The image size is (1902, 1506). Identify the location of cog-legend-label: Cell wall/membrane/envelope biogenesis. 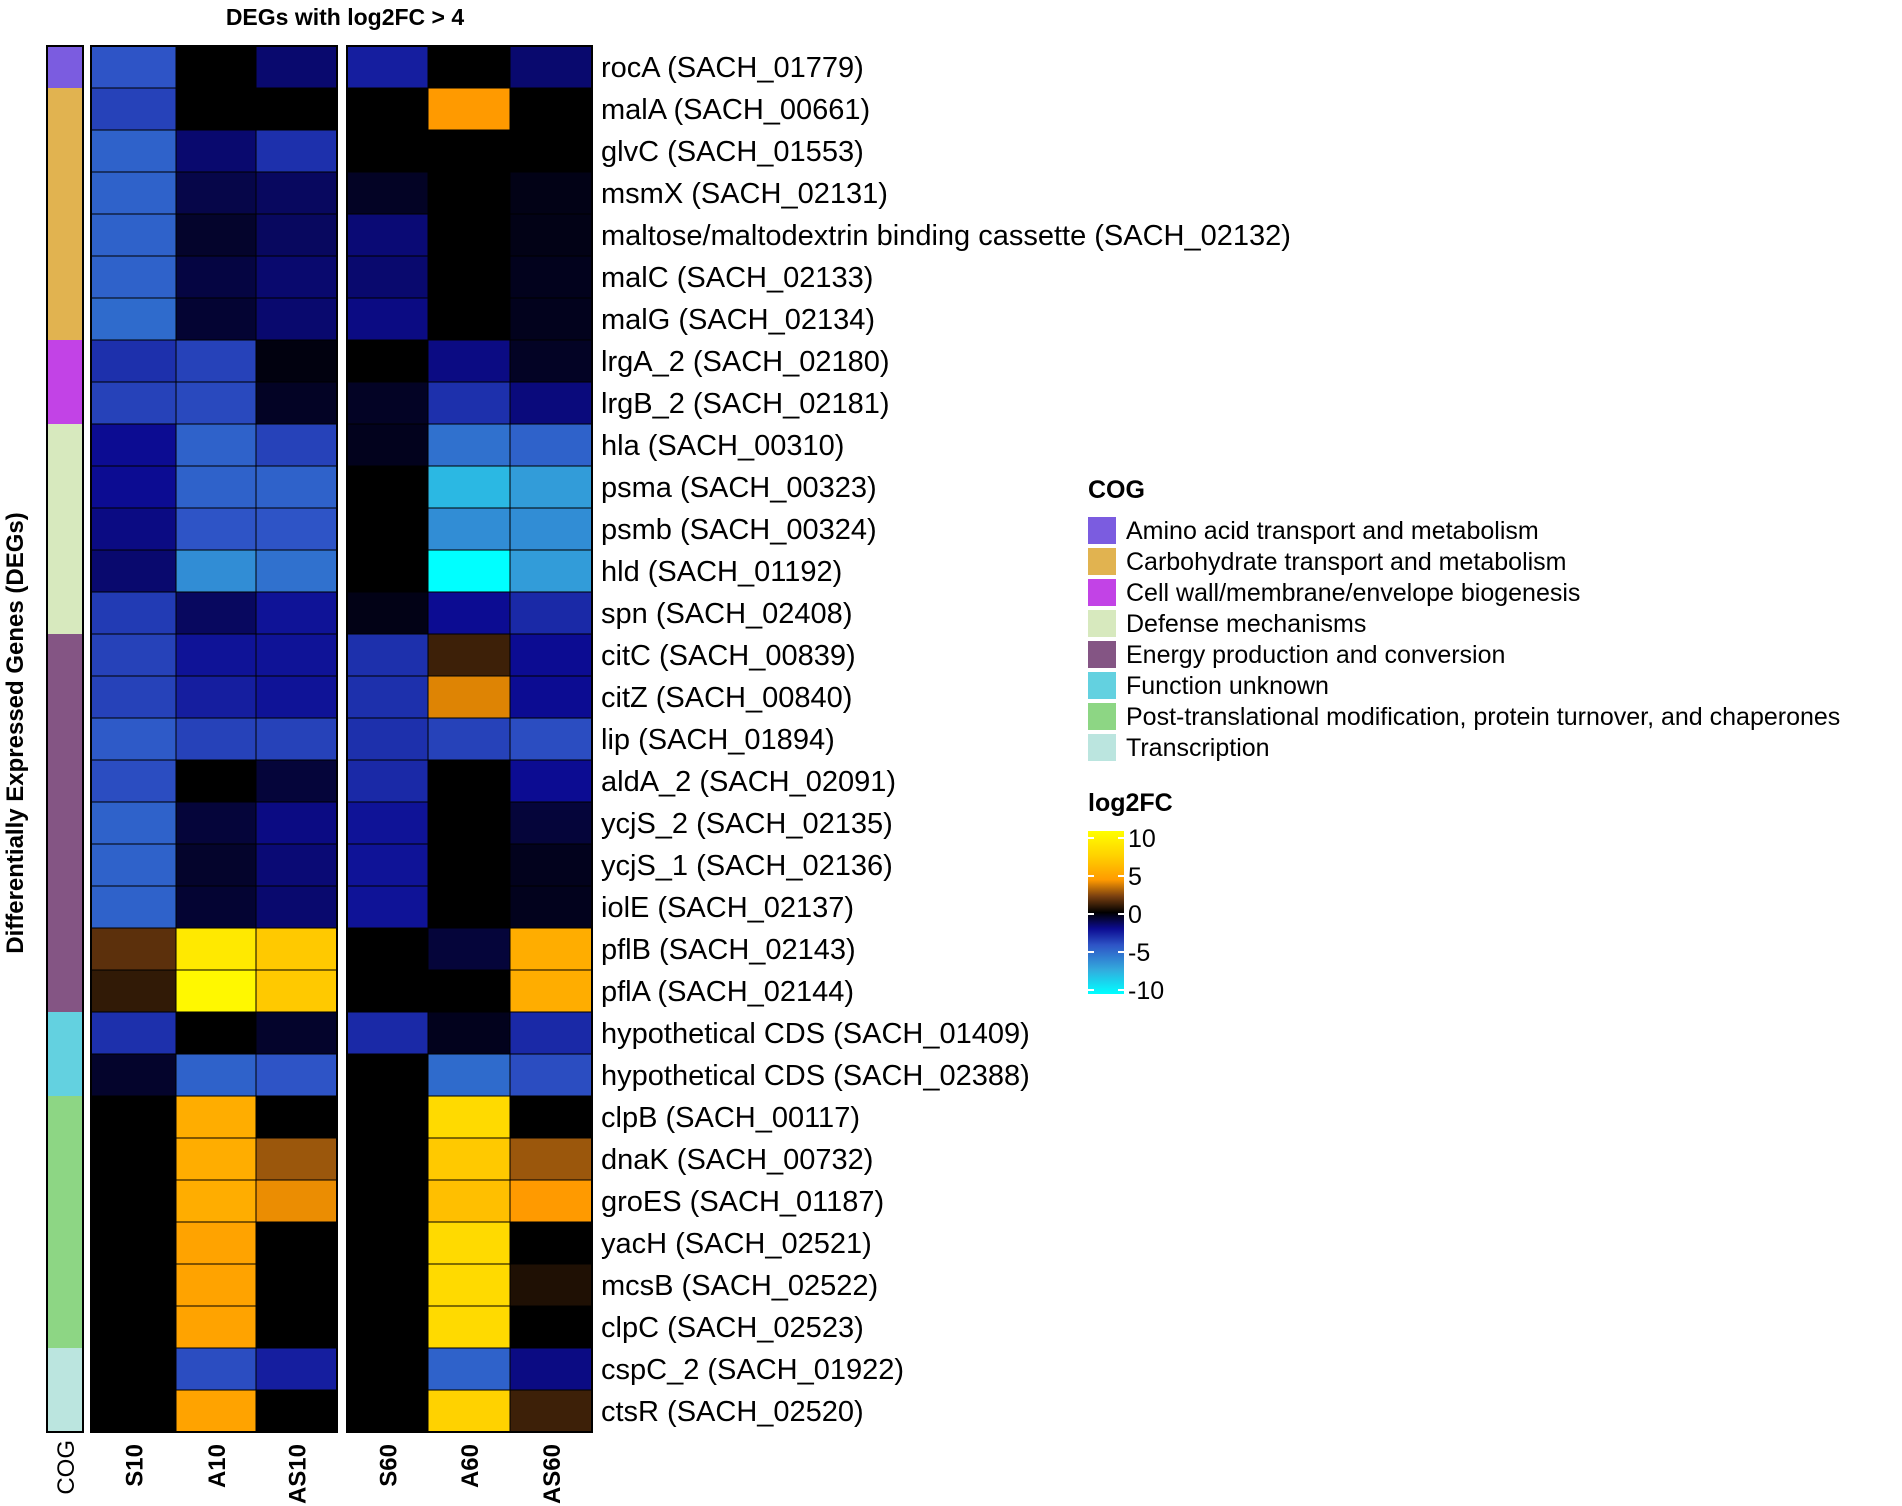
(1353, 593).